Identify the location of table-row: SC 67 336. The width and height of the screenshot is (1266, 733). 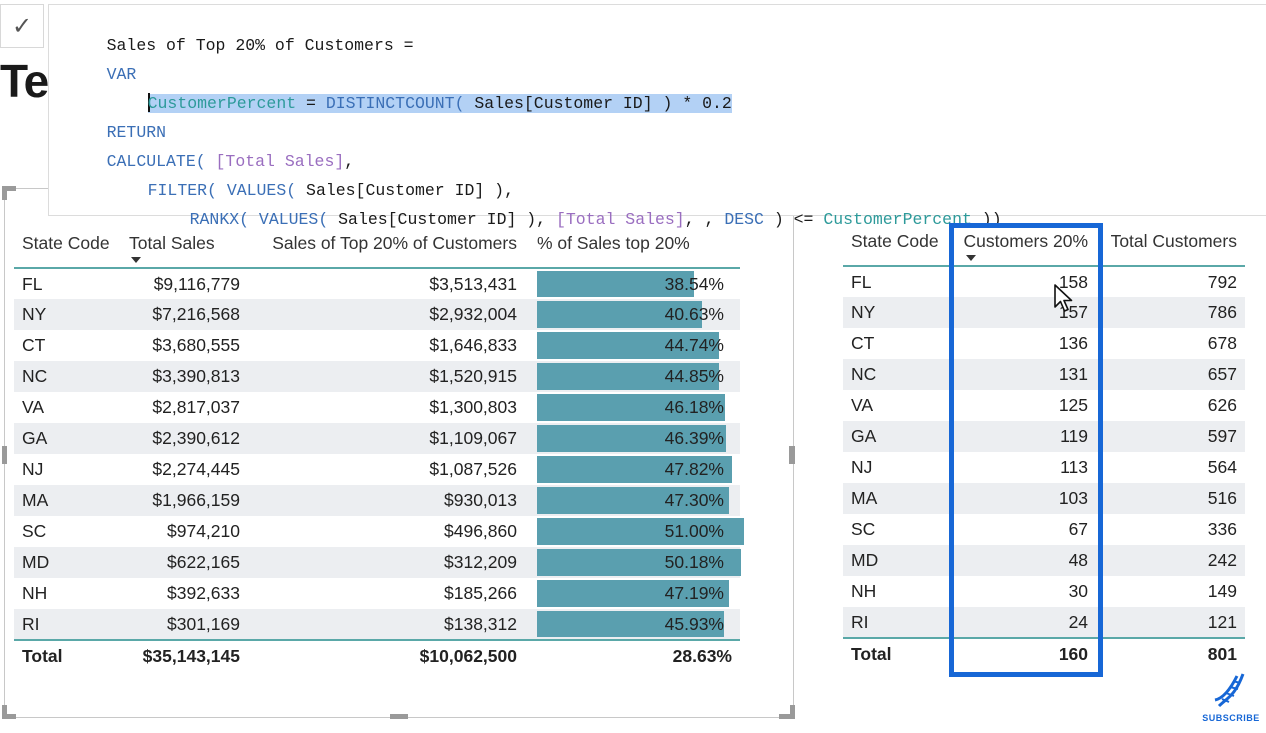
(1044, 529).